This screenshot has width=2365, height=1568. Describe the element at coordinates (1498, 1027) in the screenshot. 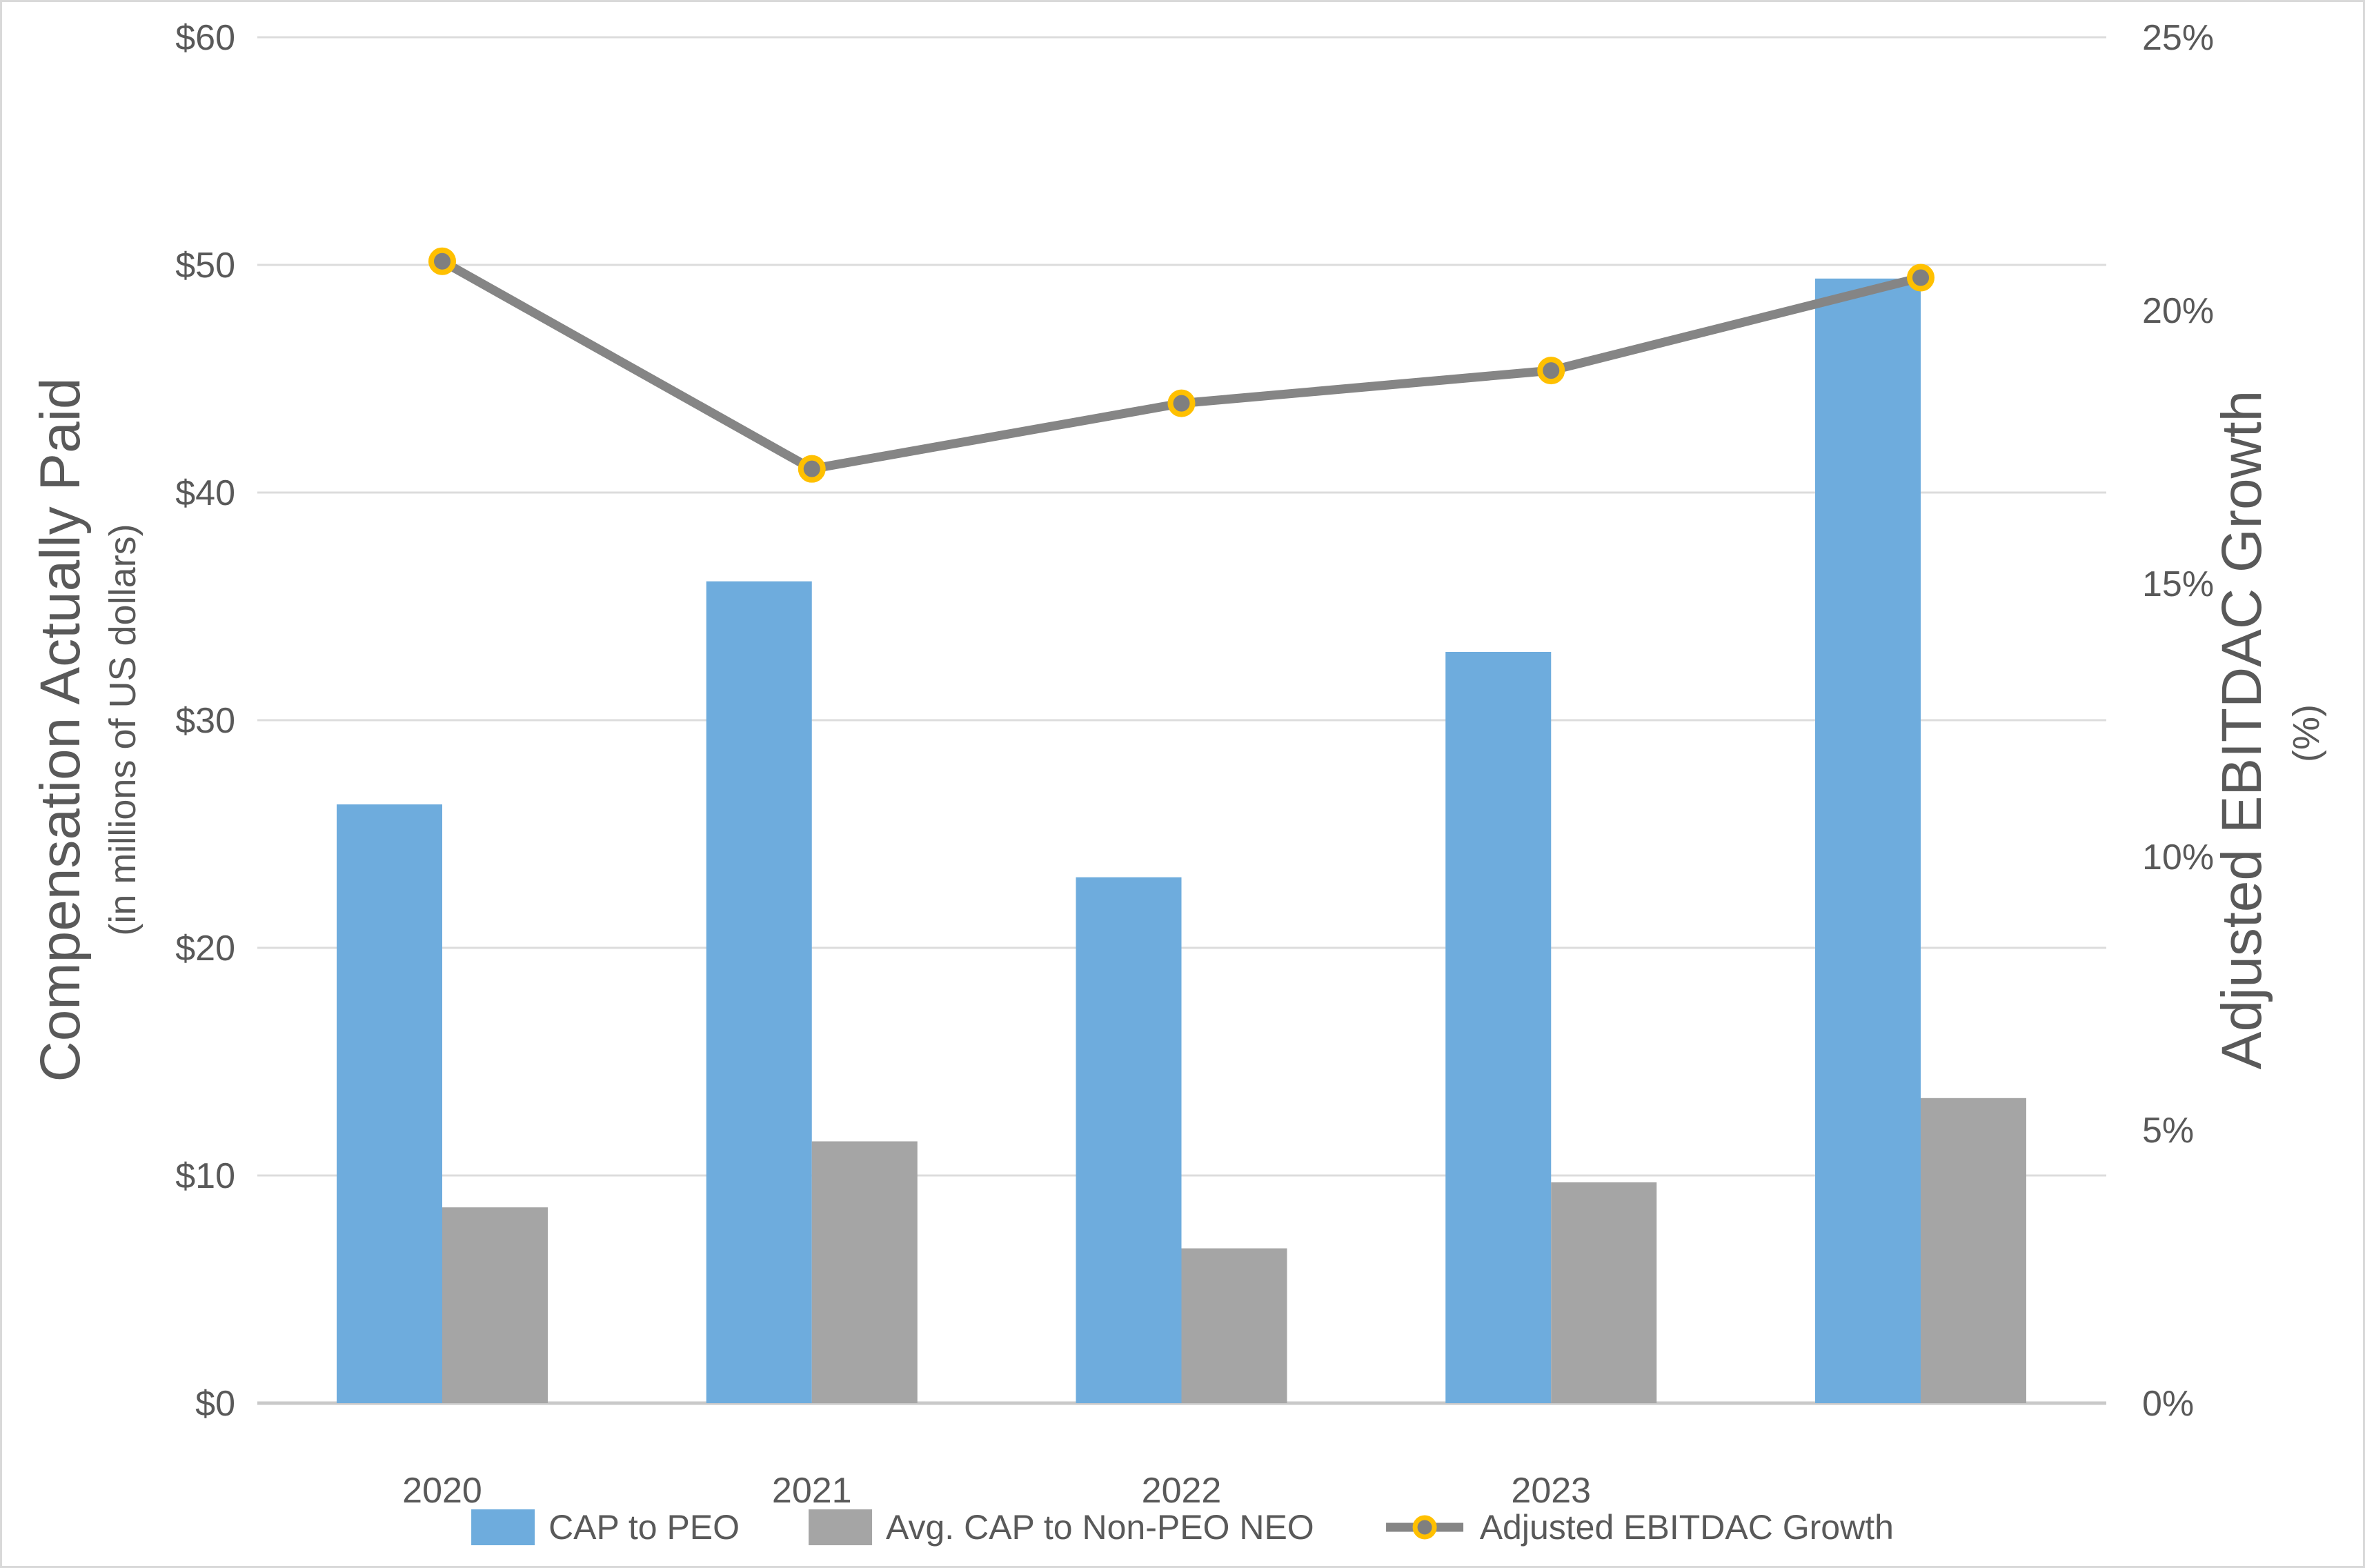

I see `bar-cap-to-peo-2023` at that location.